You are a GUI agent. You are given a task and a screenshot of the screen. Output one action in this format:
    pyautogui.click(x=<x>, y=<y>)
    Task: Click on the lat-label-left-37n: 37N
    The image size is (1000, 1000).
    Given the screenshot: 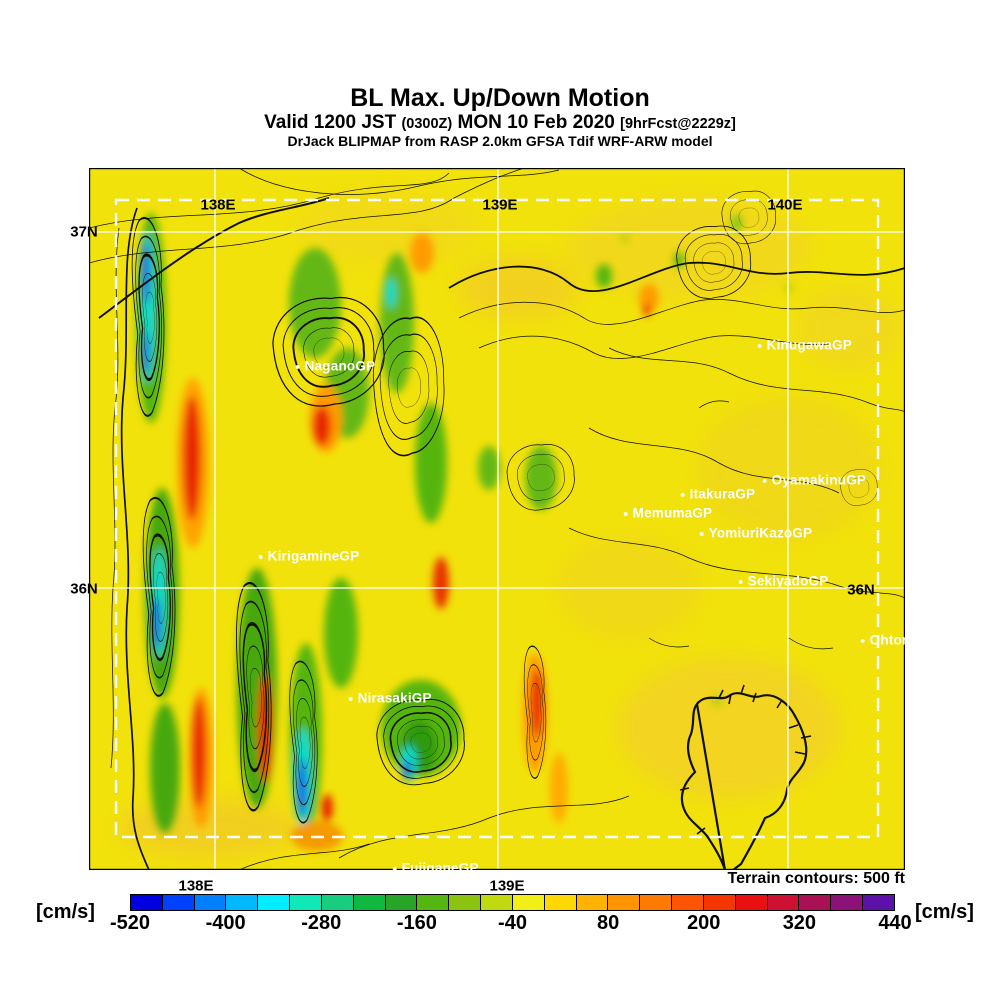 What is the action you would take?
    pyautogui.click(x=84, y=232)
    